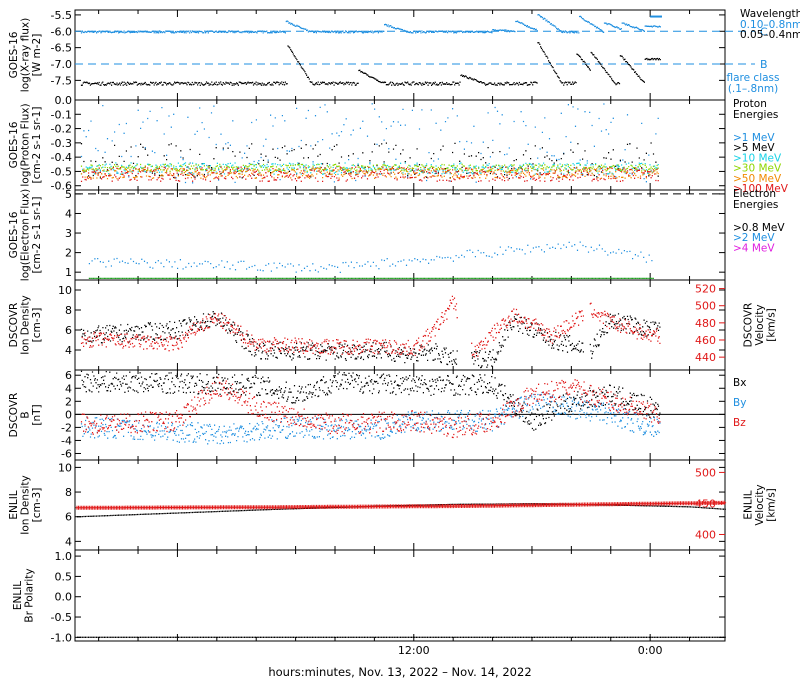  Describe the element at coordinates (68, 253) in the screenshot. I see `y-tick-label: 2` at that location.